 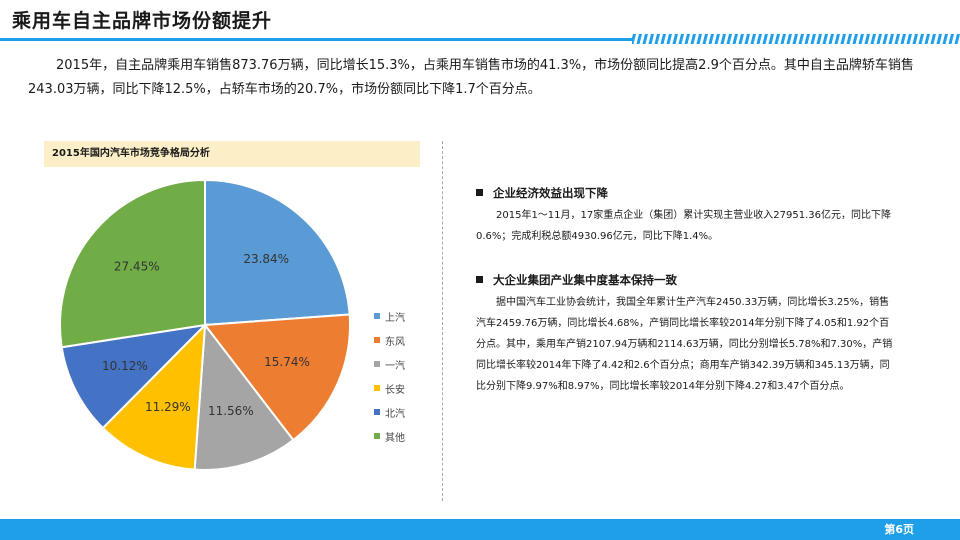 I want to click on legend-label: 上汽, so click(x=395, y=318).